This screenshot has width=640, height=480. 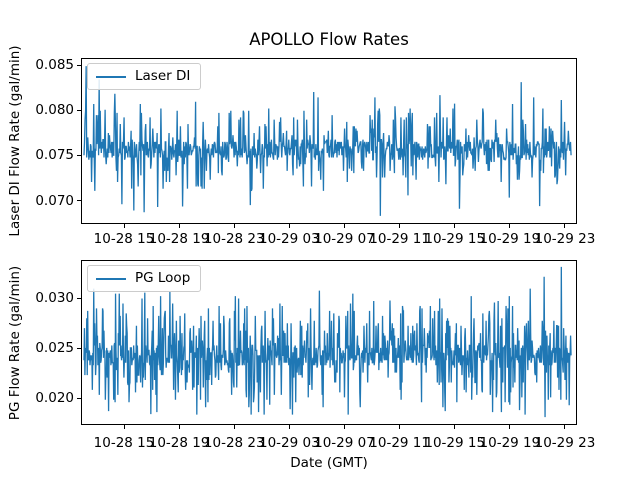 I want to click on y-tick-label: 0.030, so click(x=54, y=298).